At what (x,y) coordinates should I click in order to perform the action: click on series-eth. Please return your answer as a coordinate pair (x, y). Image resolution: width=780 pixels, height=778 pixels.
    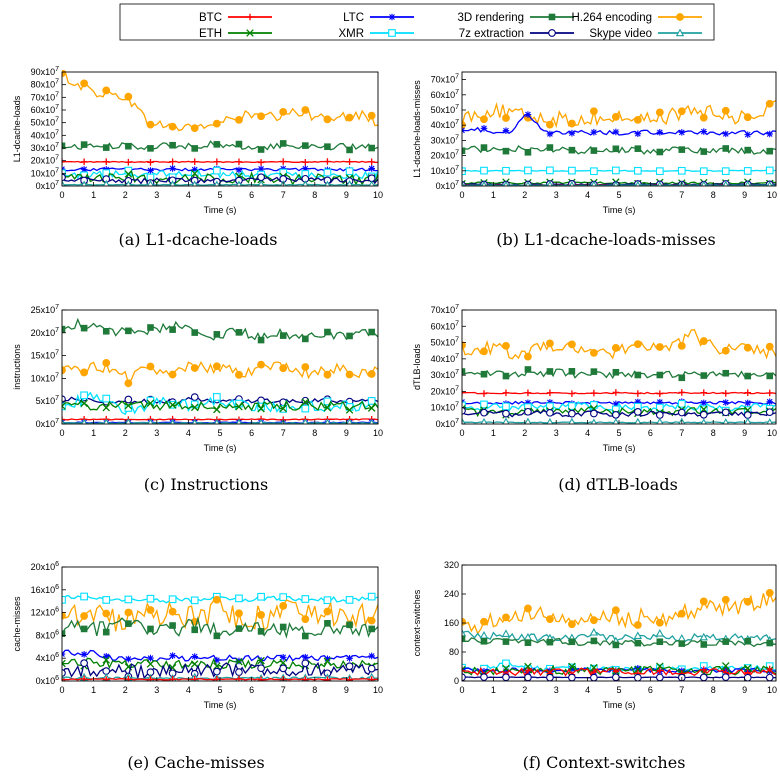
    Looking at the image, I should click on (220, 406).